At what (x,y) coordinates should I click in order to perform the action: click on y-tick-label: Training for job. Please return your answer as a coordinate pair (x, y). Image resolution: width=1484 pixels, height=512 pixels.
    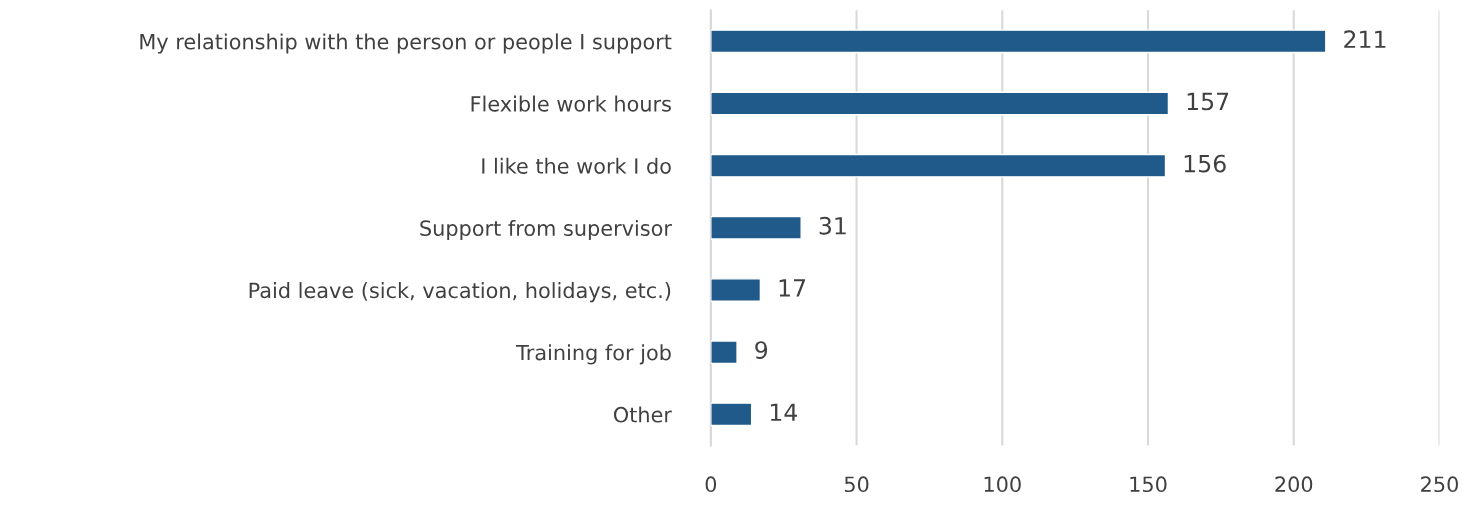
    Looking at the image, I should click on (593, 354).